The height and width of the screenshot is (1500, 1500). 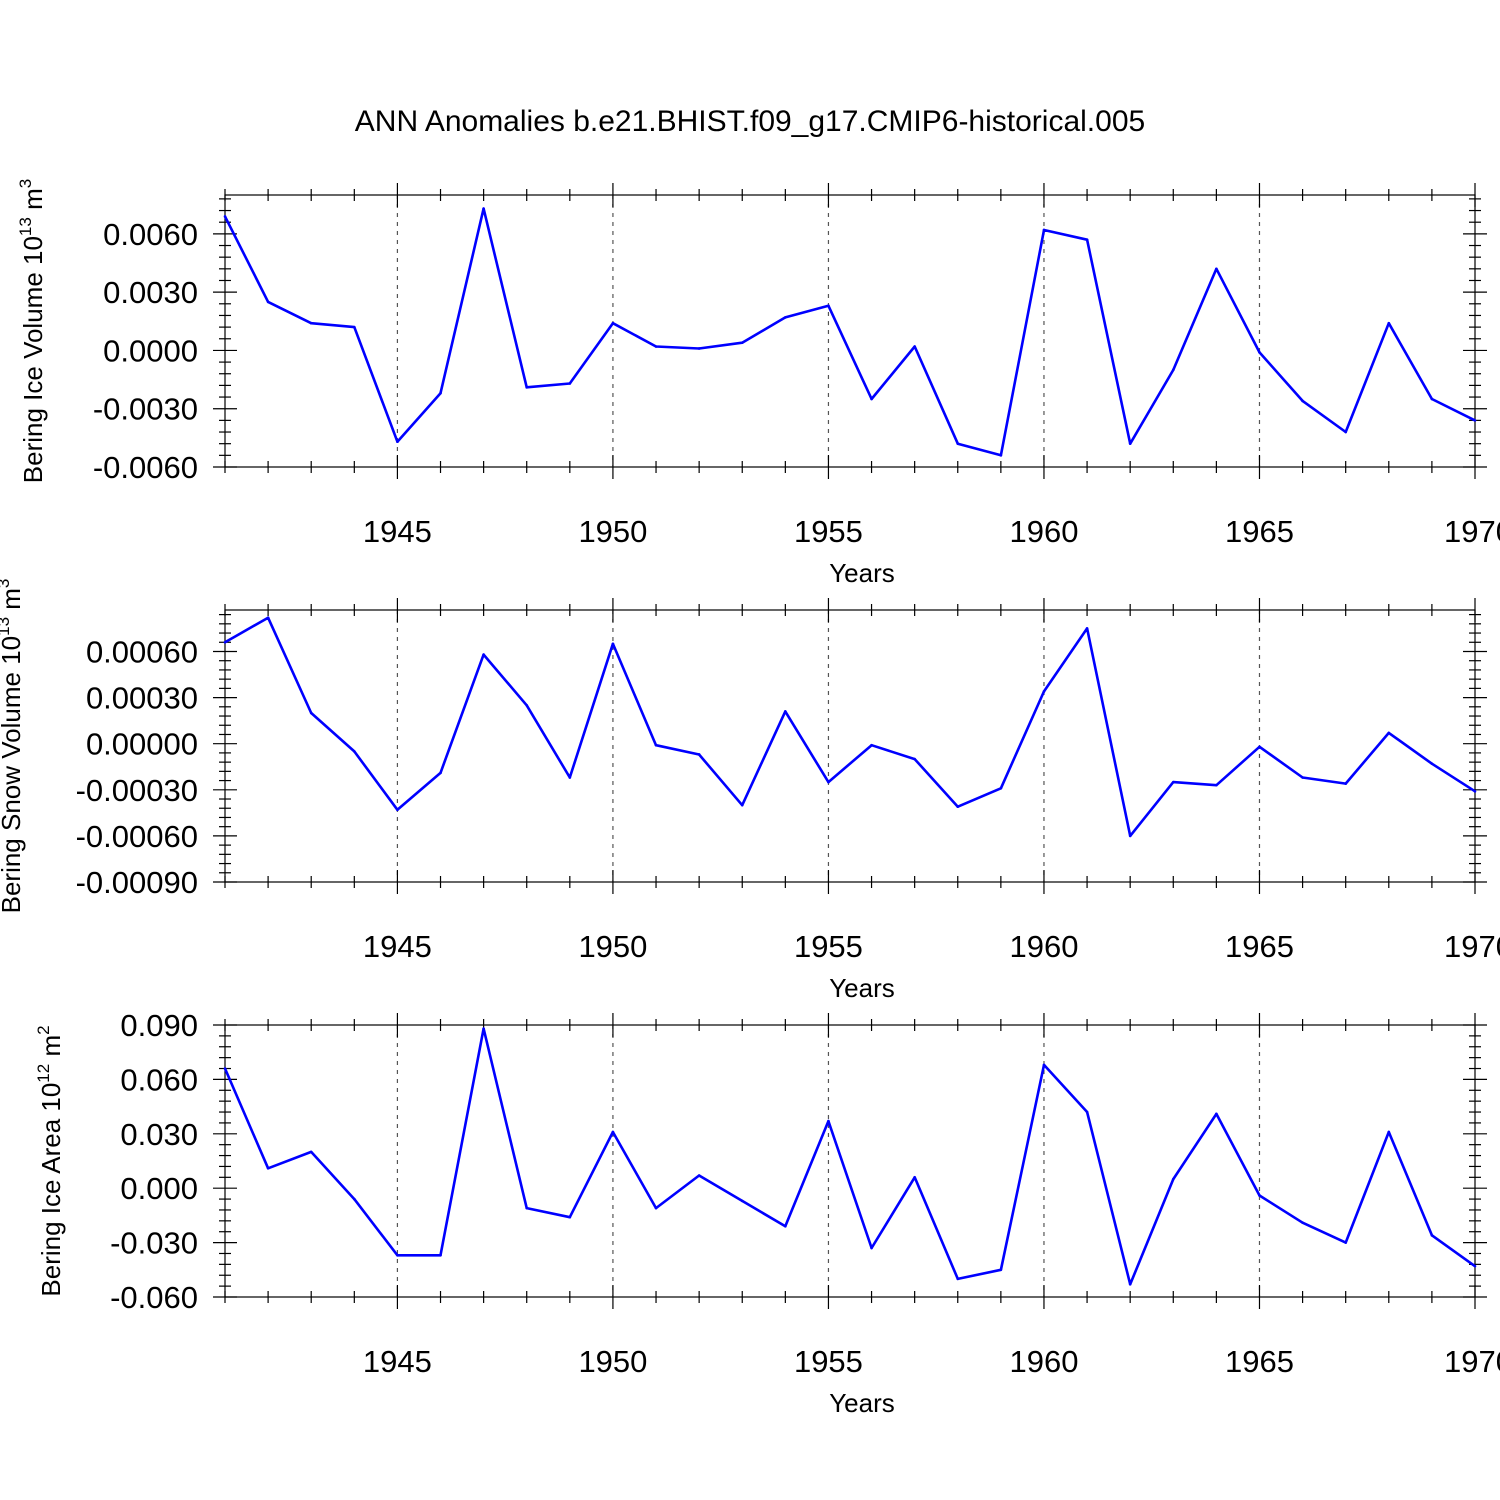 What do you see at coordinates (159, 1188) in the screenshot?
I see `y-tick-label: 0.000` at bounding box center [159, 1188].